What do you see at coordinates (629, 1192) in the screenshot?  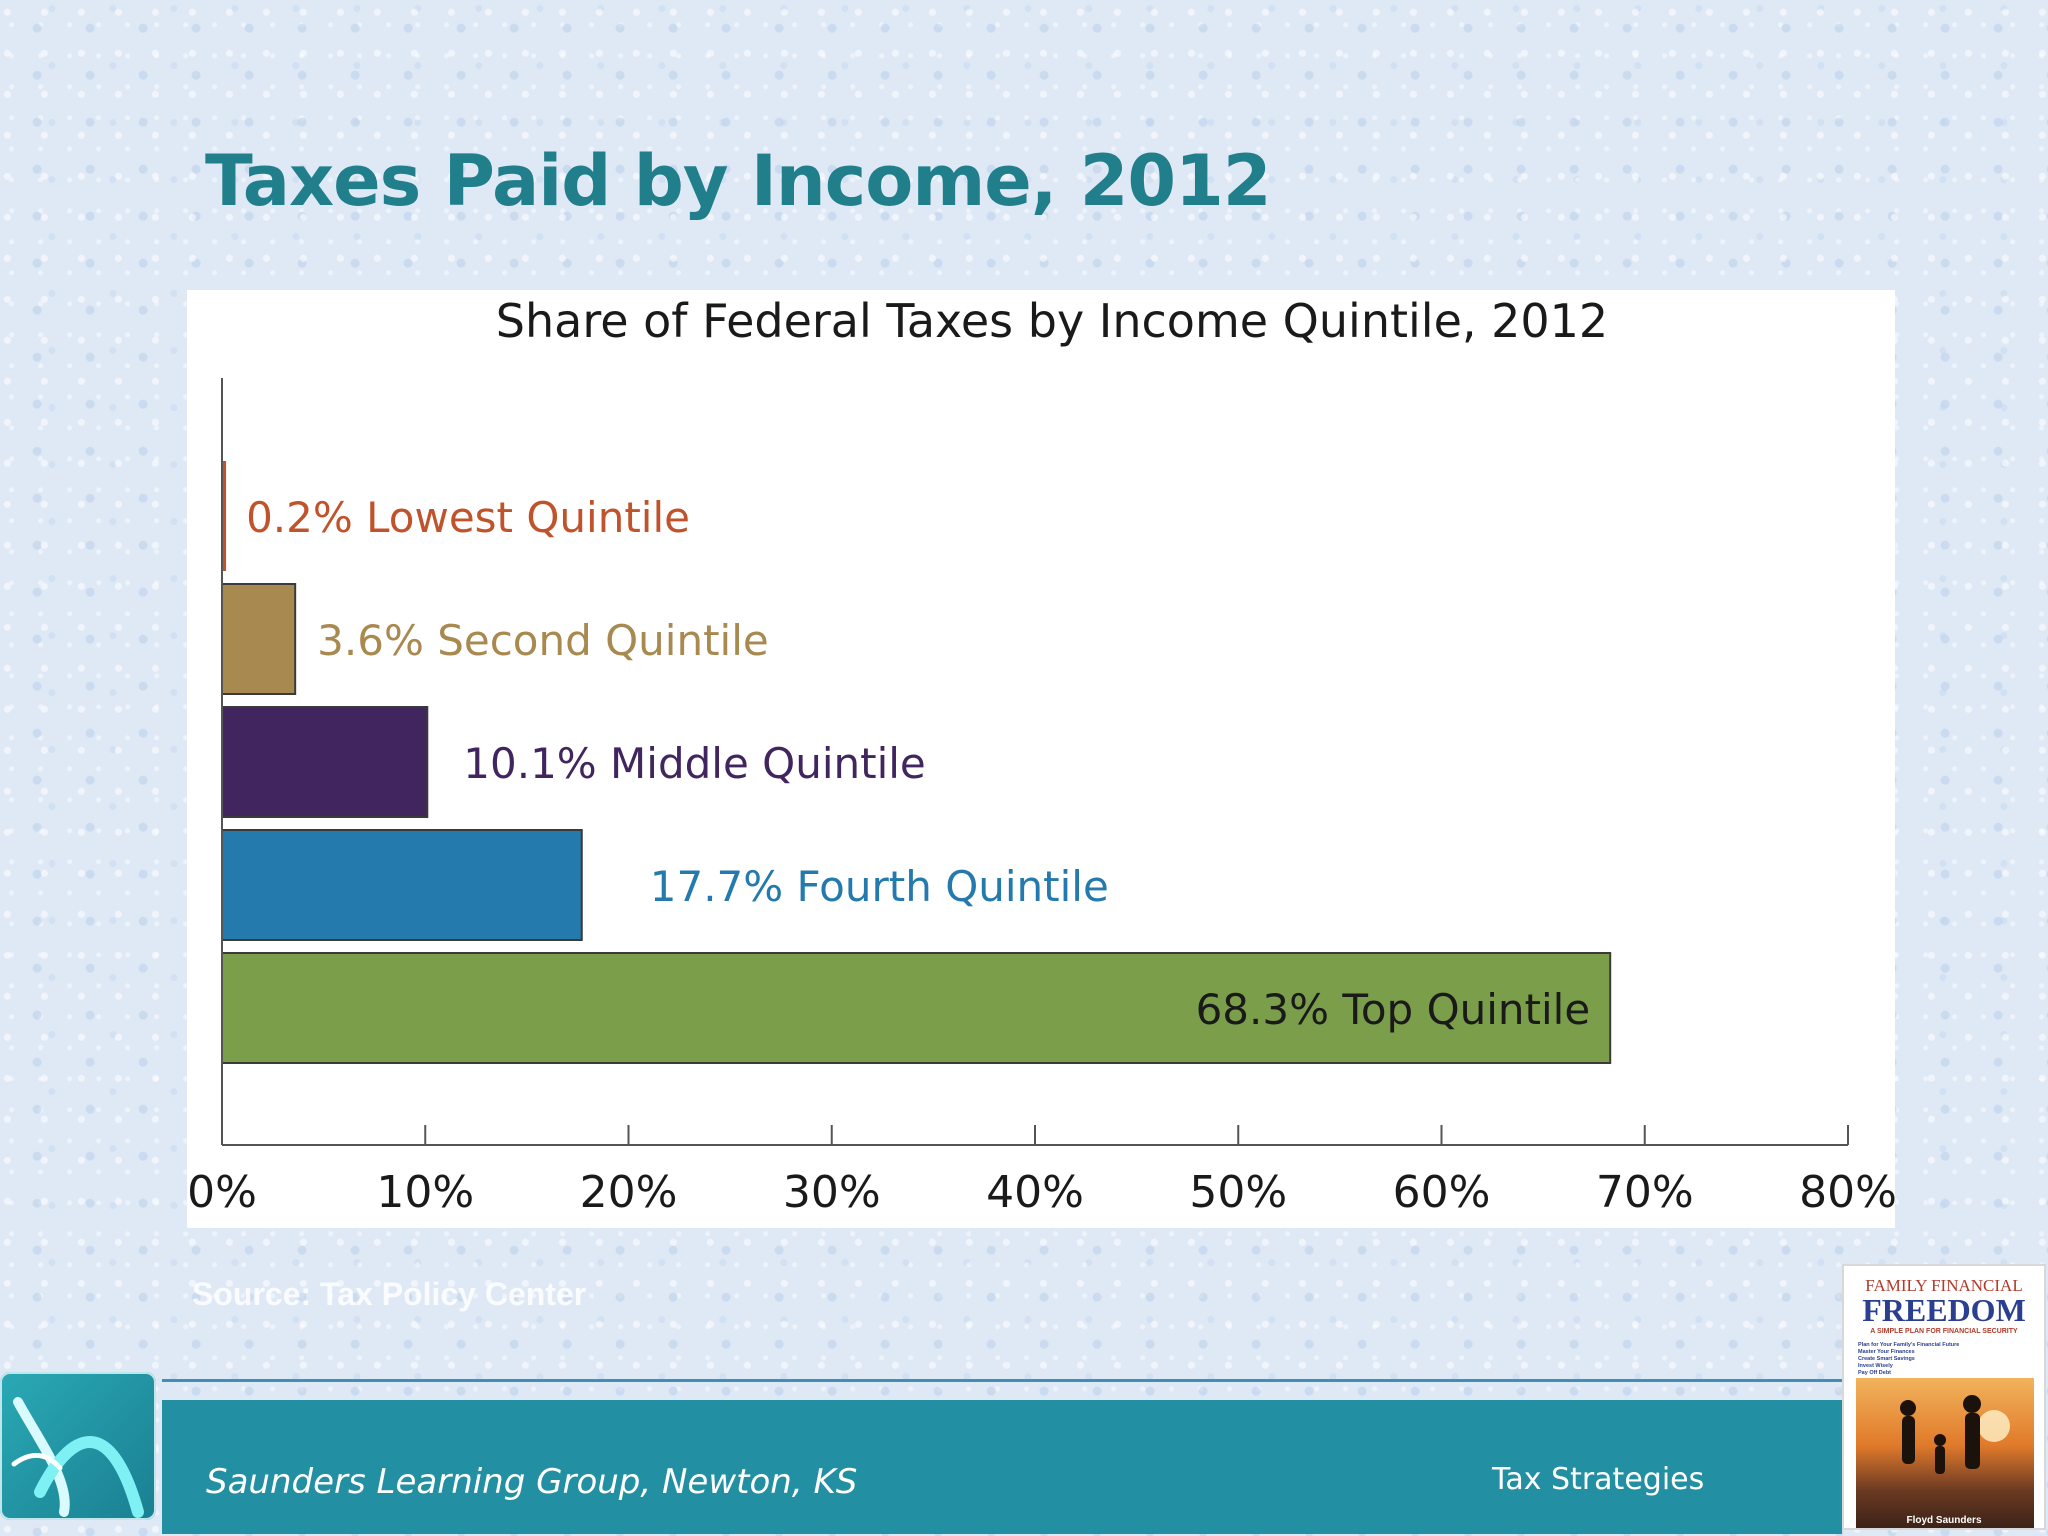 I see `x-tick-label: 20%` at bounding box center [629, 1192].